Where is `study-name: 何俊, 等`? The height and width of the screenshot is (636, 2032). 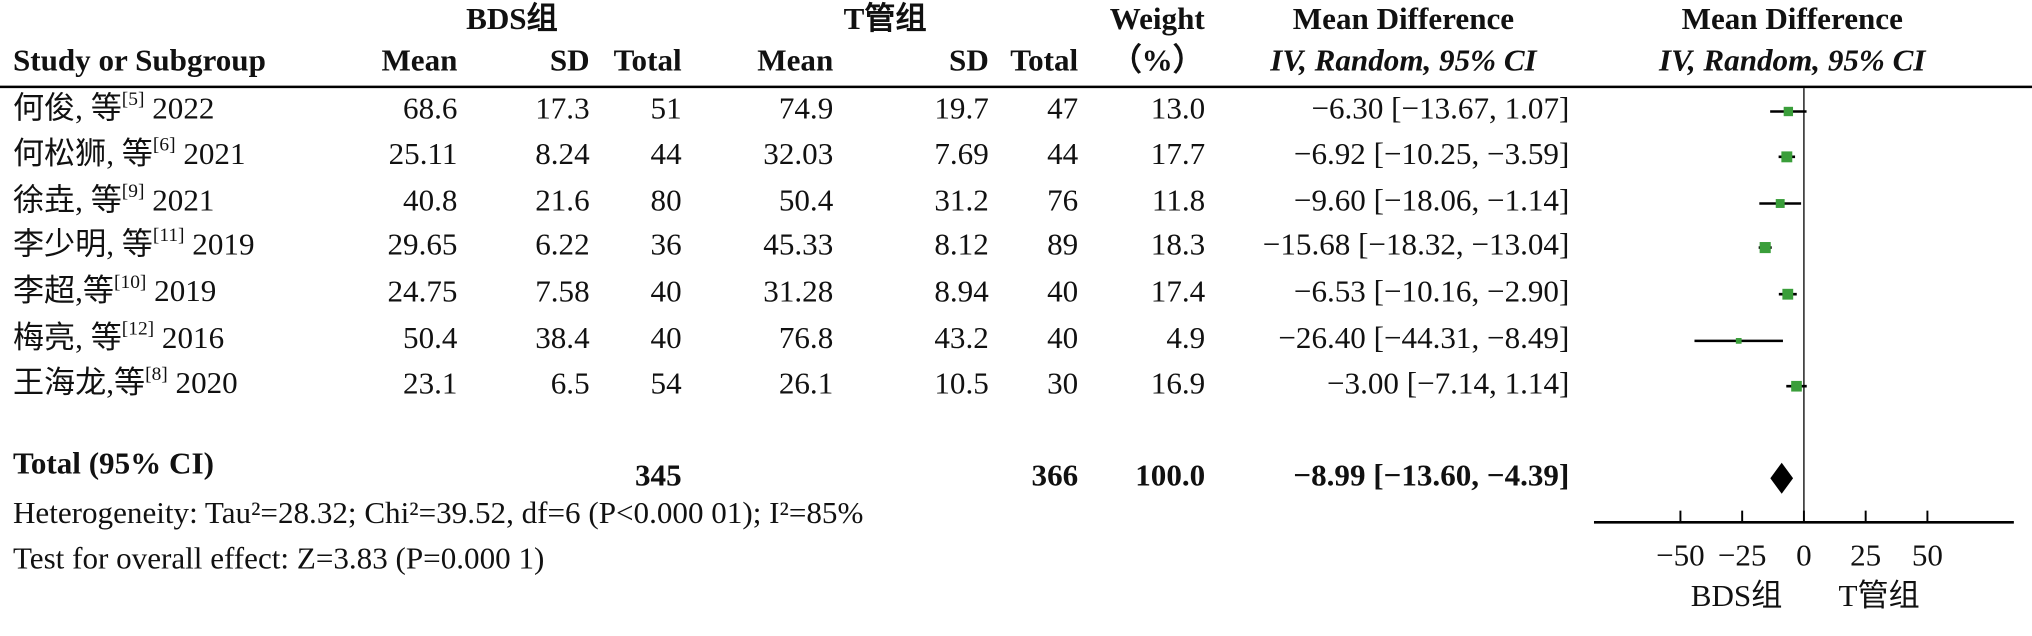 study-name: 何俊, 等 is located at coordinates (67, 108).